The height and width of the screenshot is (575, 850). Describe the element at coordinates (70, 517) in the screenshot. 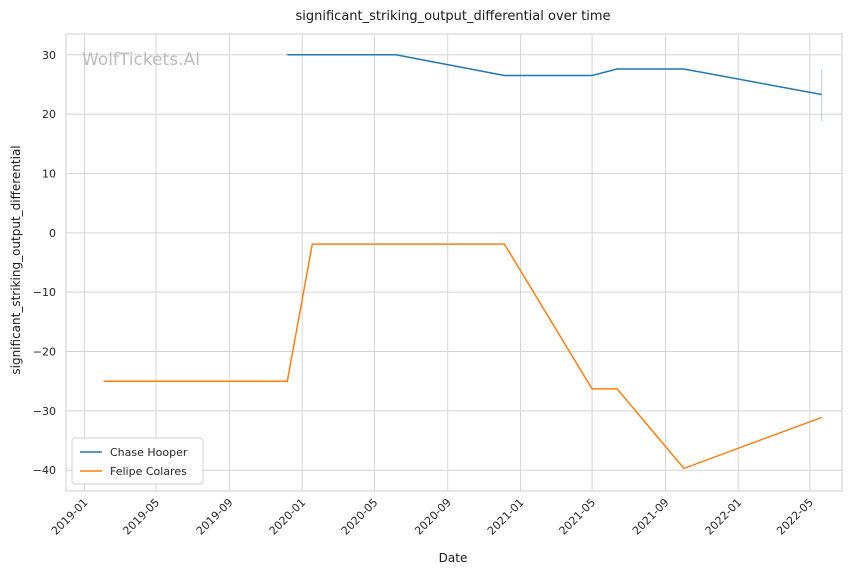

I see `x-tick-label: 2019-01` at that location.